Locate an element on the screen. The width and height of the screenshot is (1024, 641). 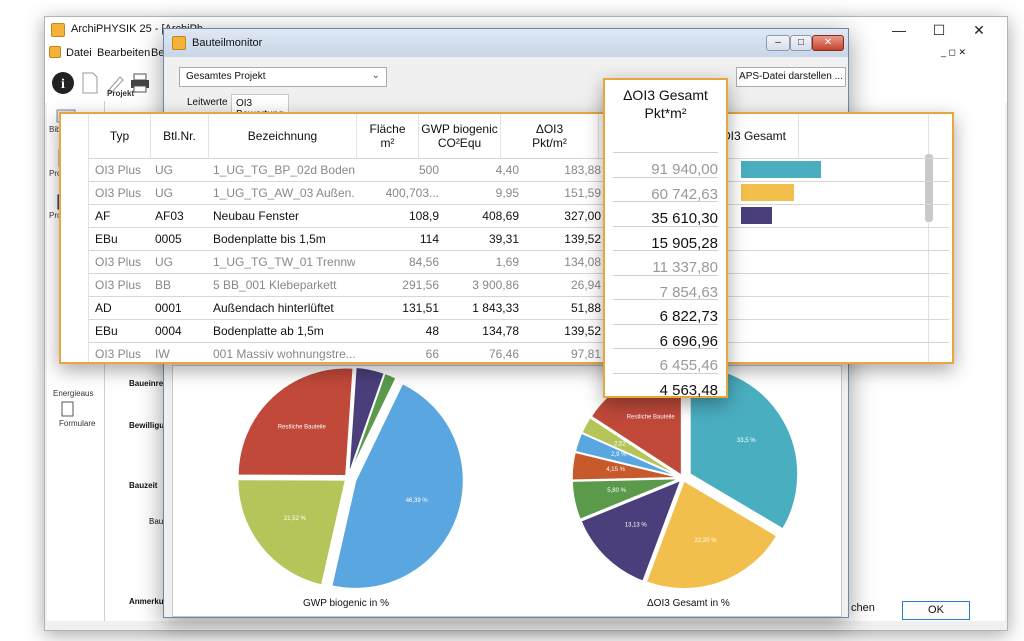
cell-btl: IW is located at coordinates (162, 354).